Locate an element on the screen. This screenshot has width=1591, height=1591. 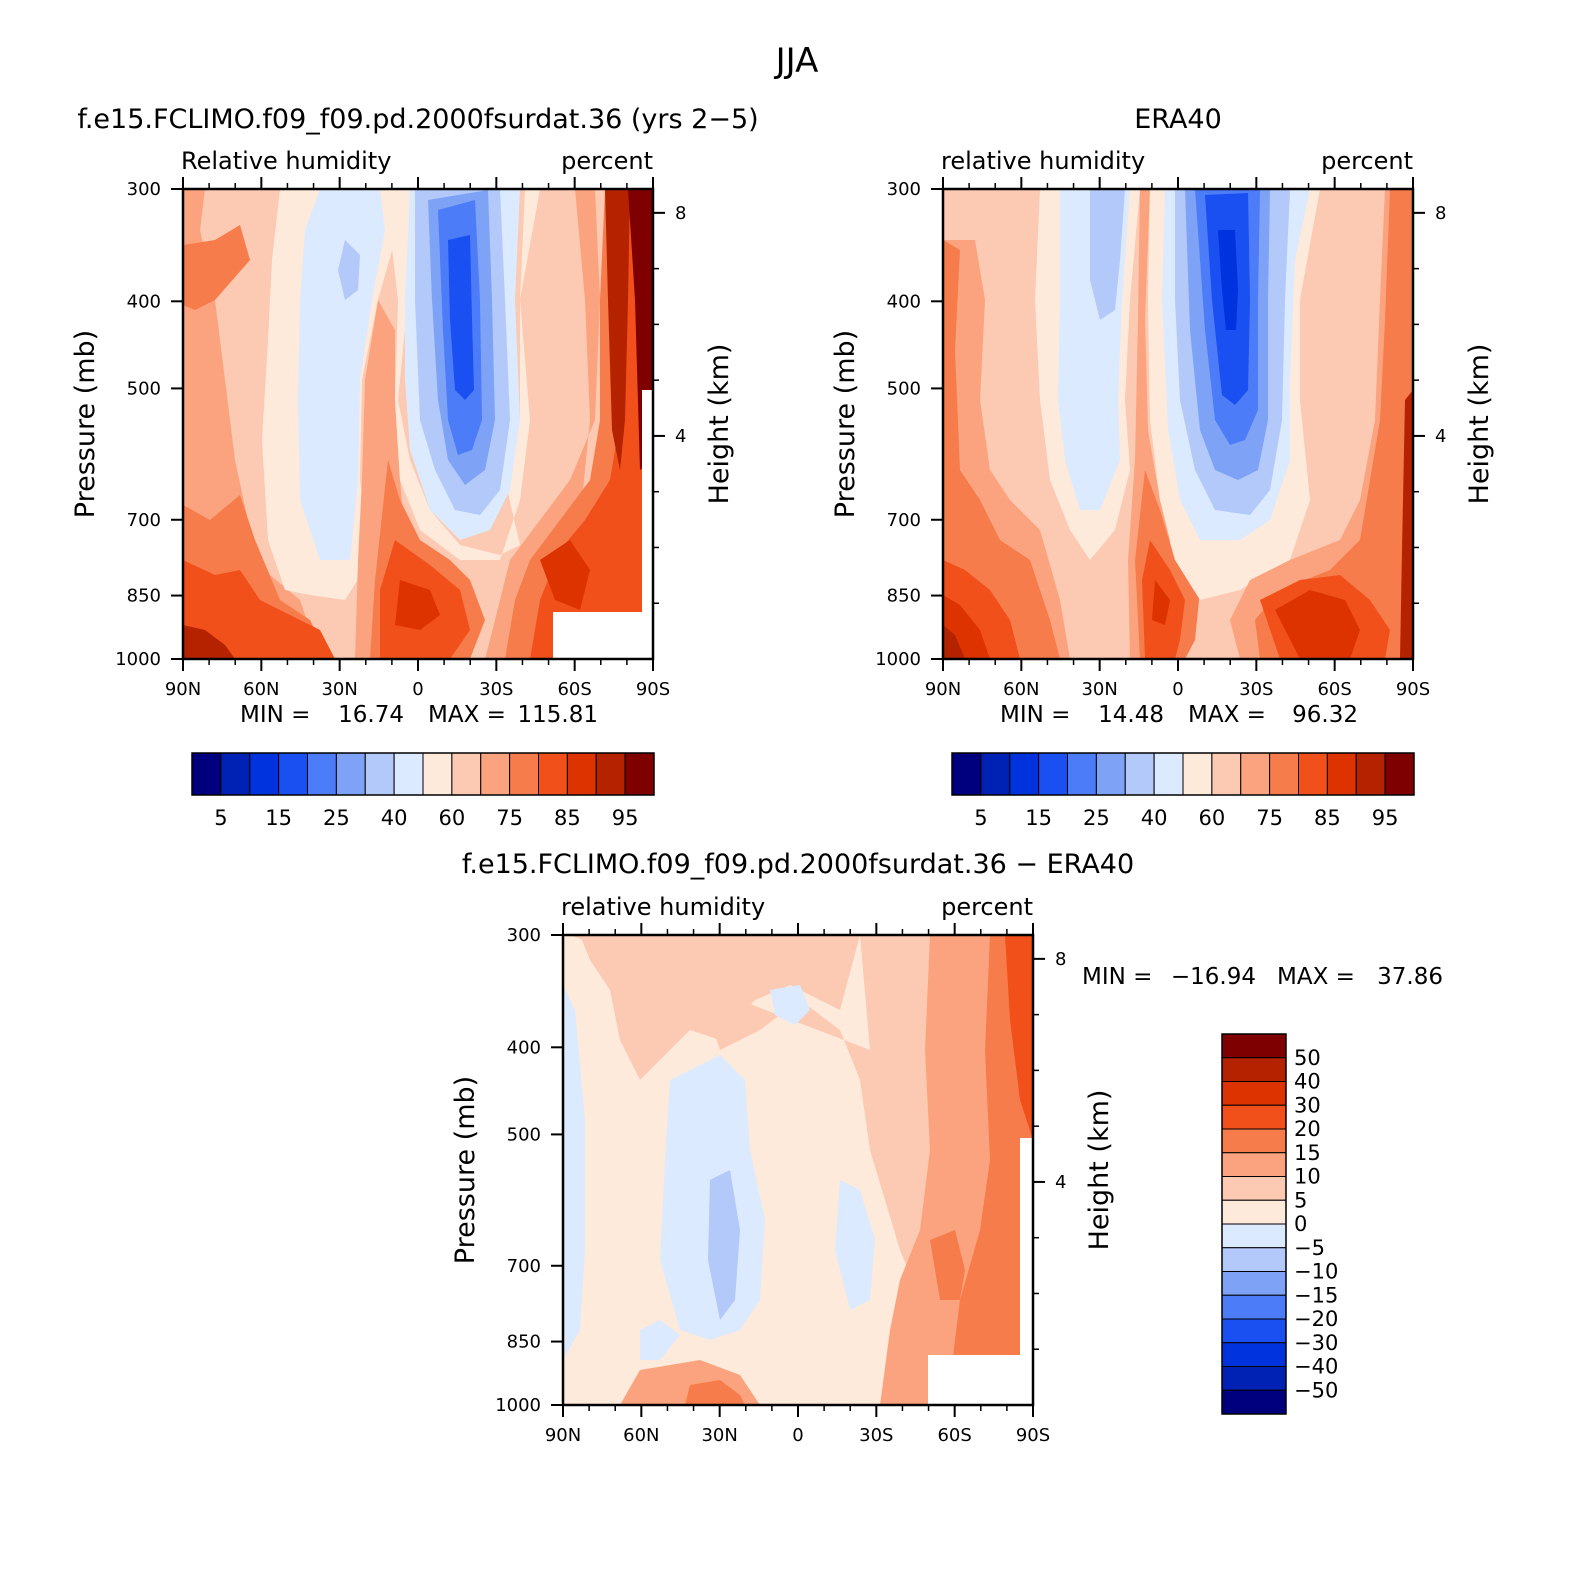
model-band-blue-30n is located at coordinates (349, 270).